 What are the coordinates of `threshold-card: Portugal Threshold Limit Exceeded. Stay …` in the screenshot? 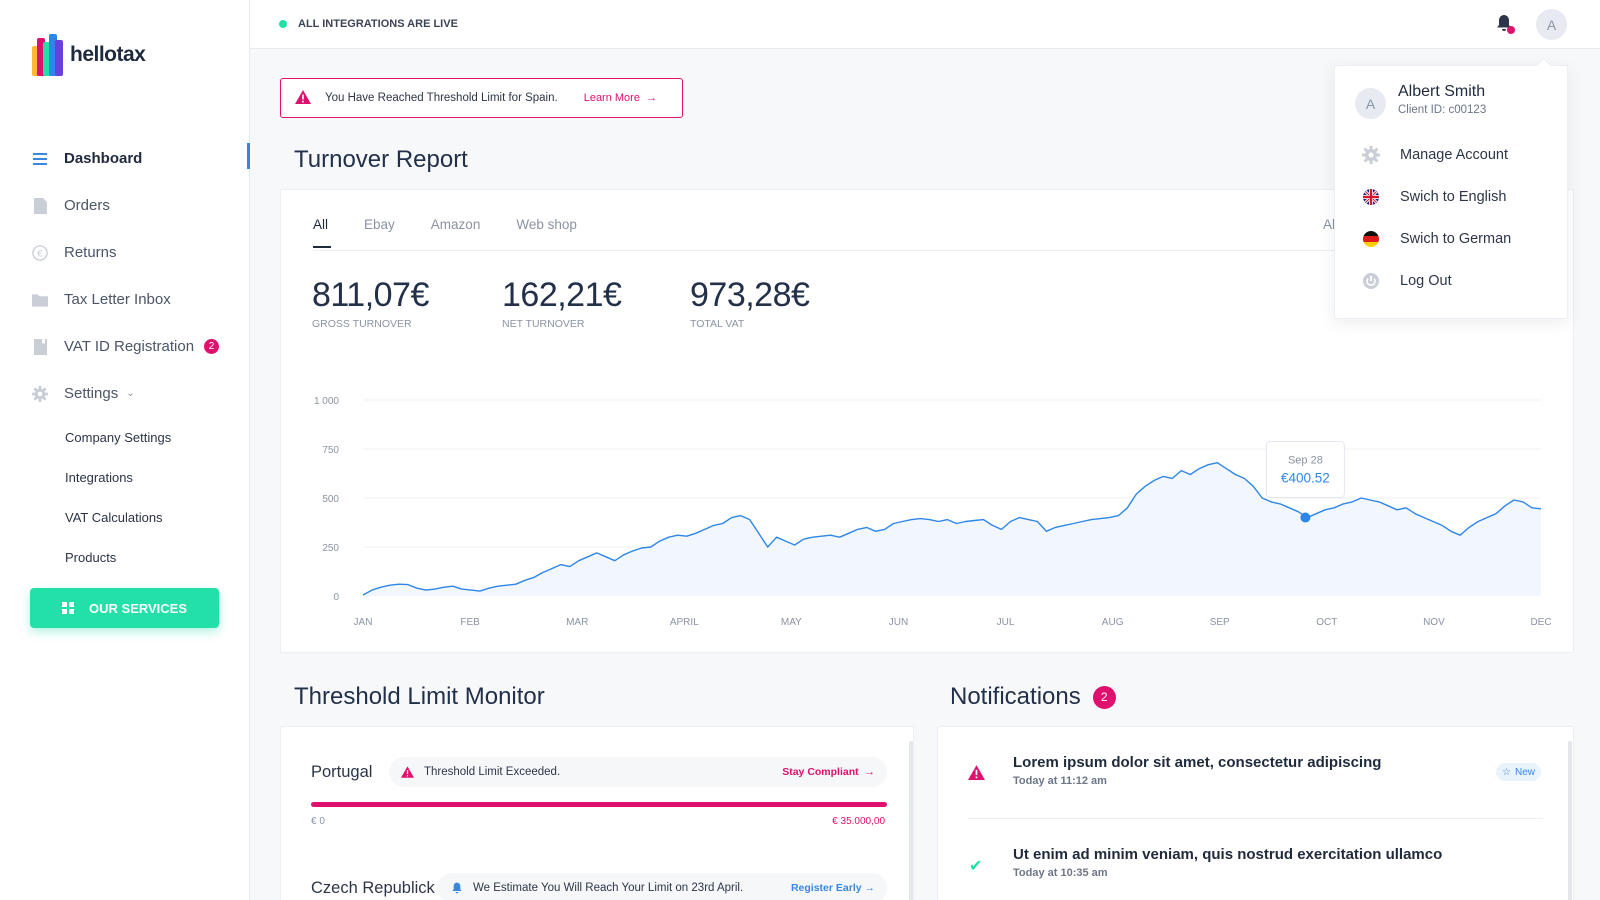 It's located at (597, 813).